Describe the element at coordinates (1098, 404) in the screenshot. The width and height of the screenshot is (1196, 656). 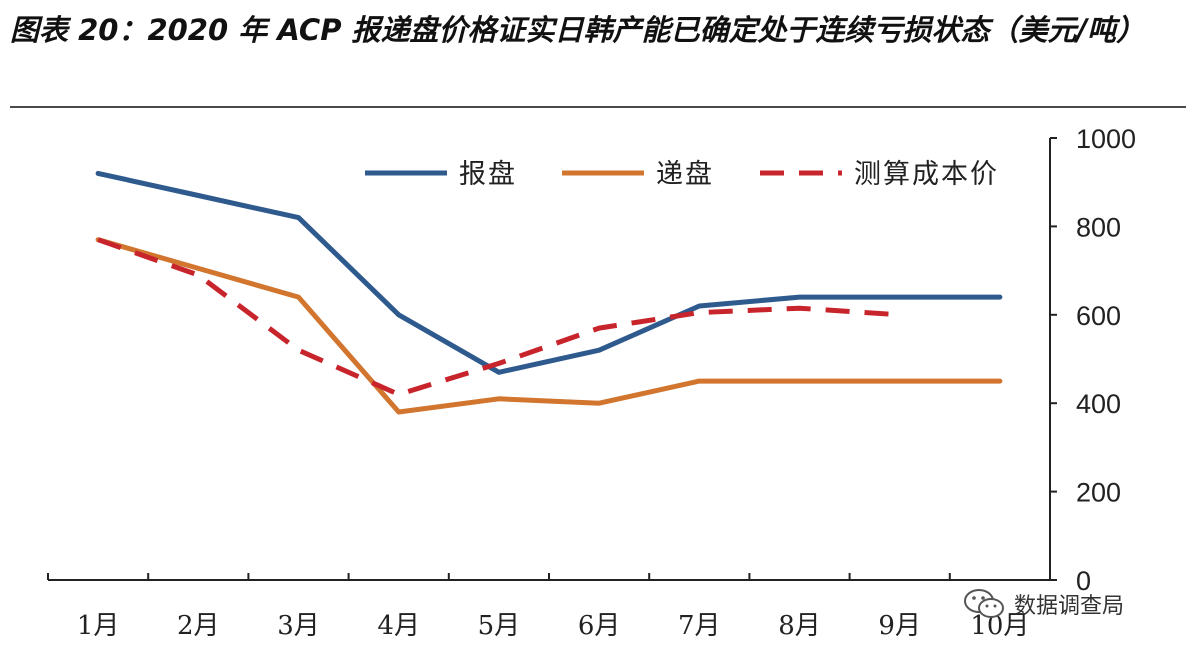
I see `y-tick-label: 400` at that location.